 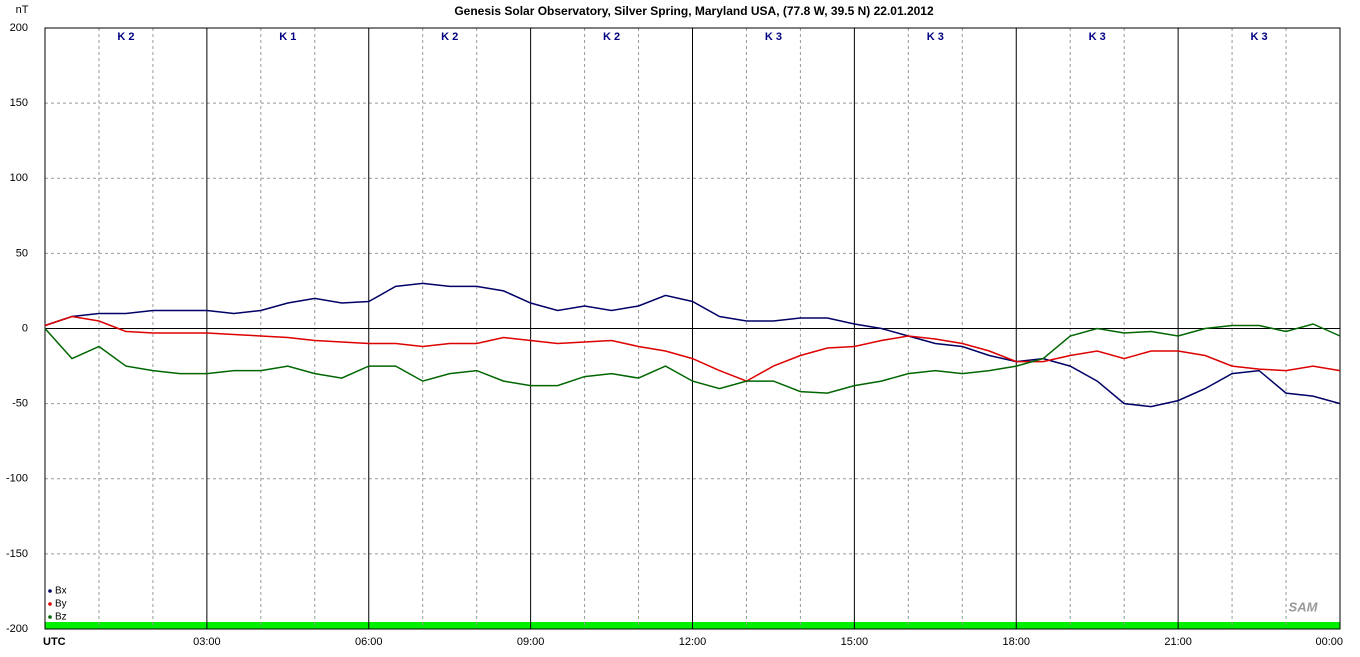 What do you see at coordinates (22, 10) in the screenshot?
I see `y-axis-label: nT` at bounding box center [22, 10].